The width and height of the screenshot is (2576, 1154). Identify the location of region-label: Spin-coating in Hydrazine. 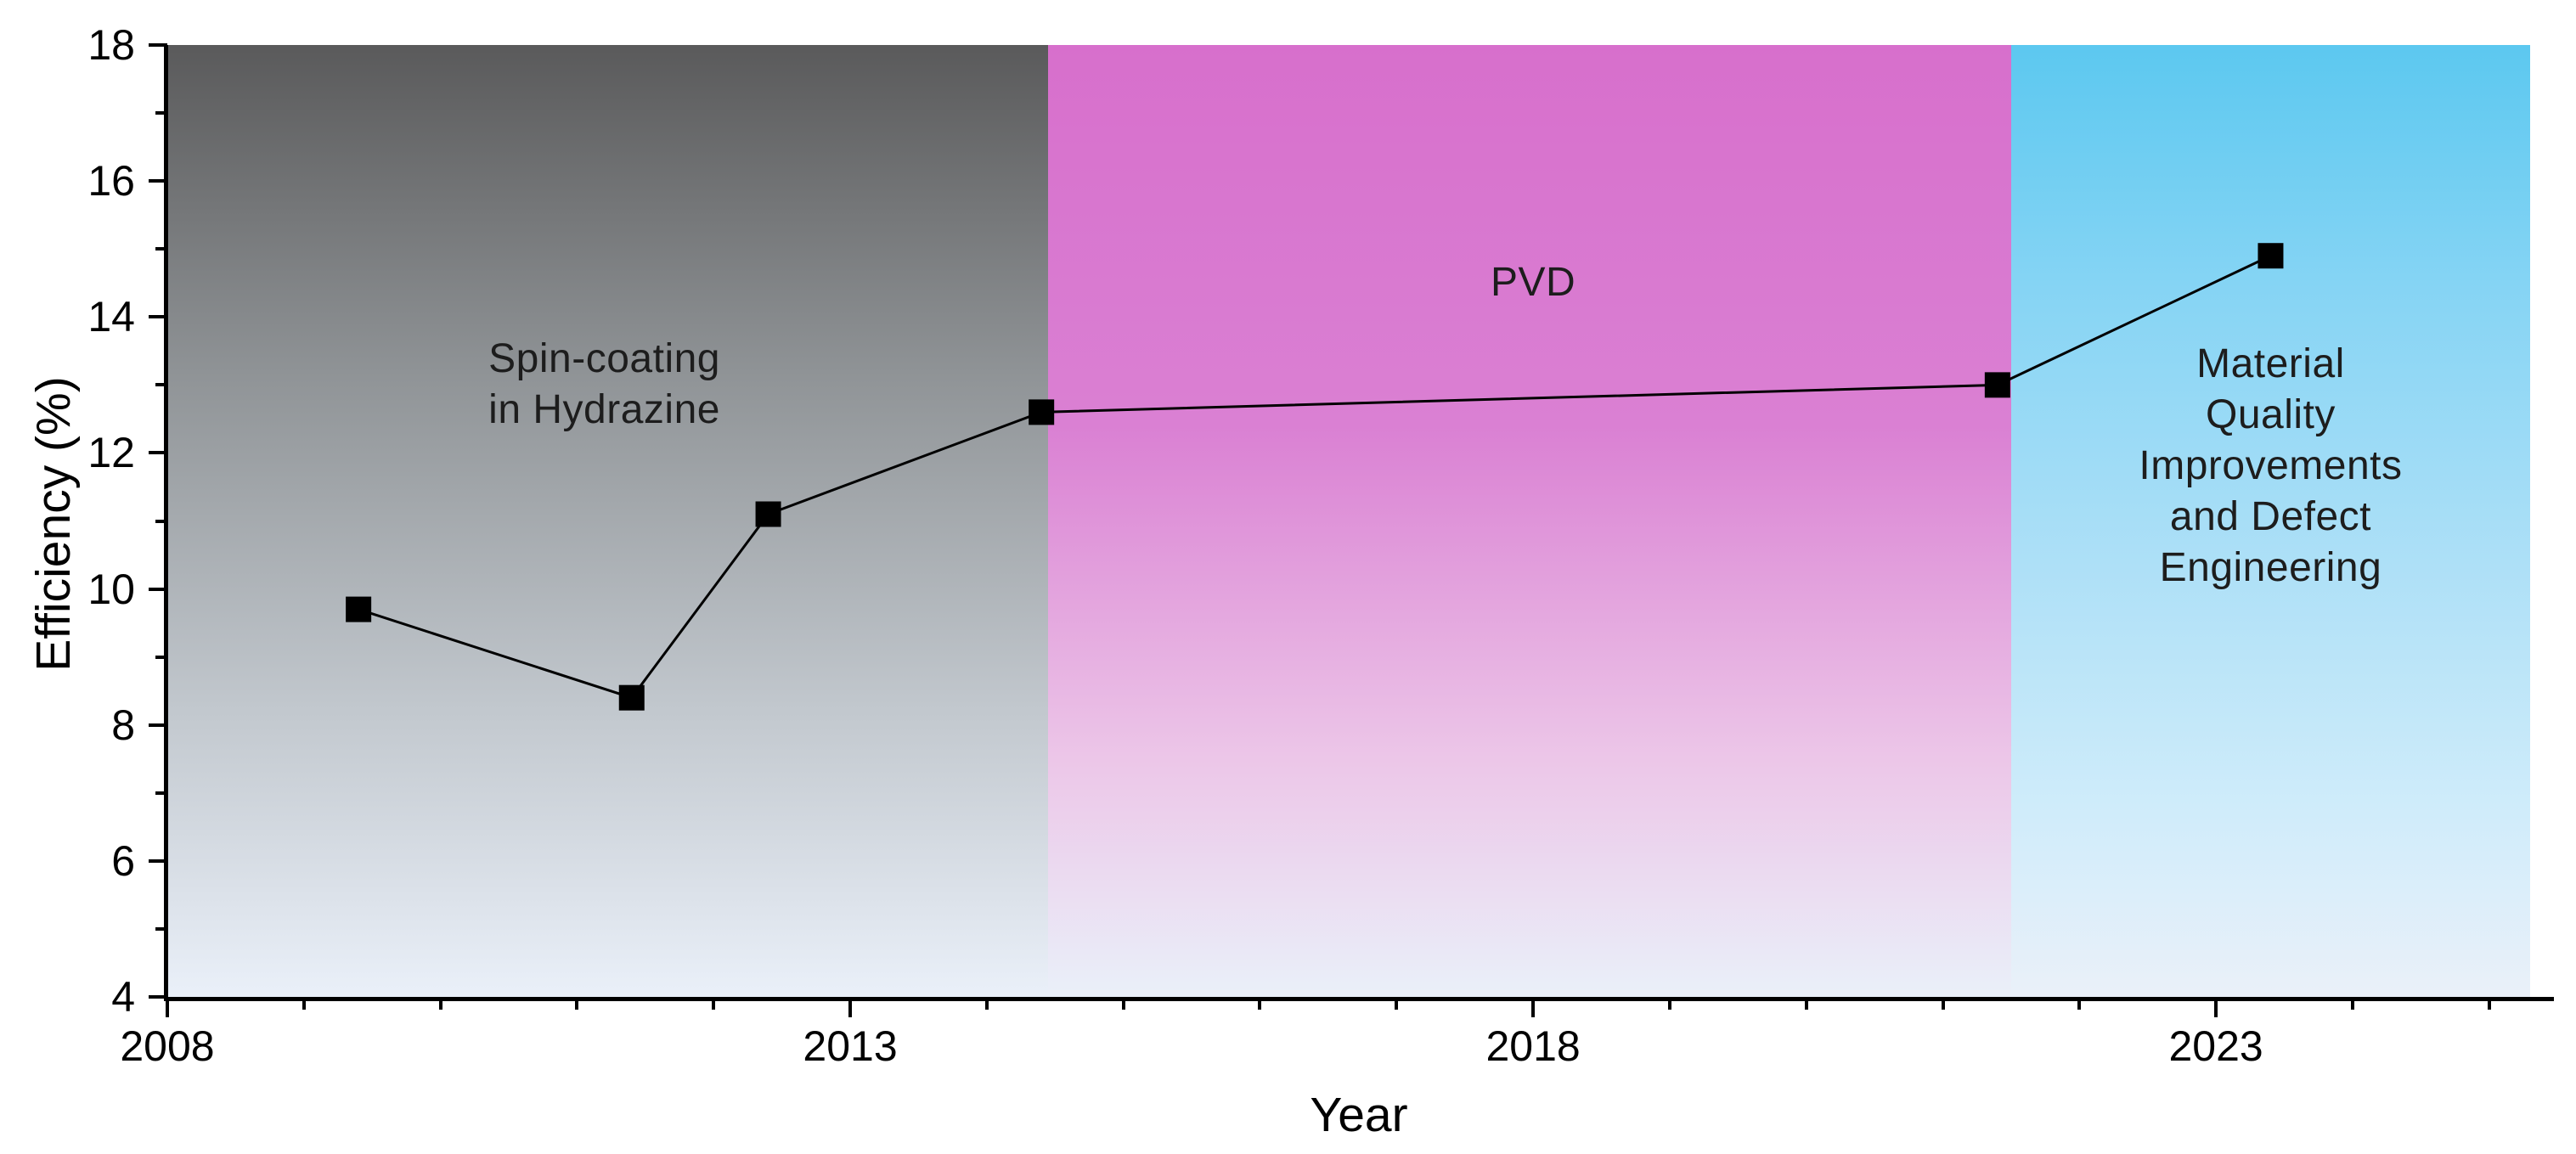
(604, 384).